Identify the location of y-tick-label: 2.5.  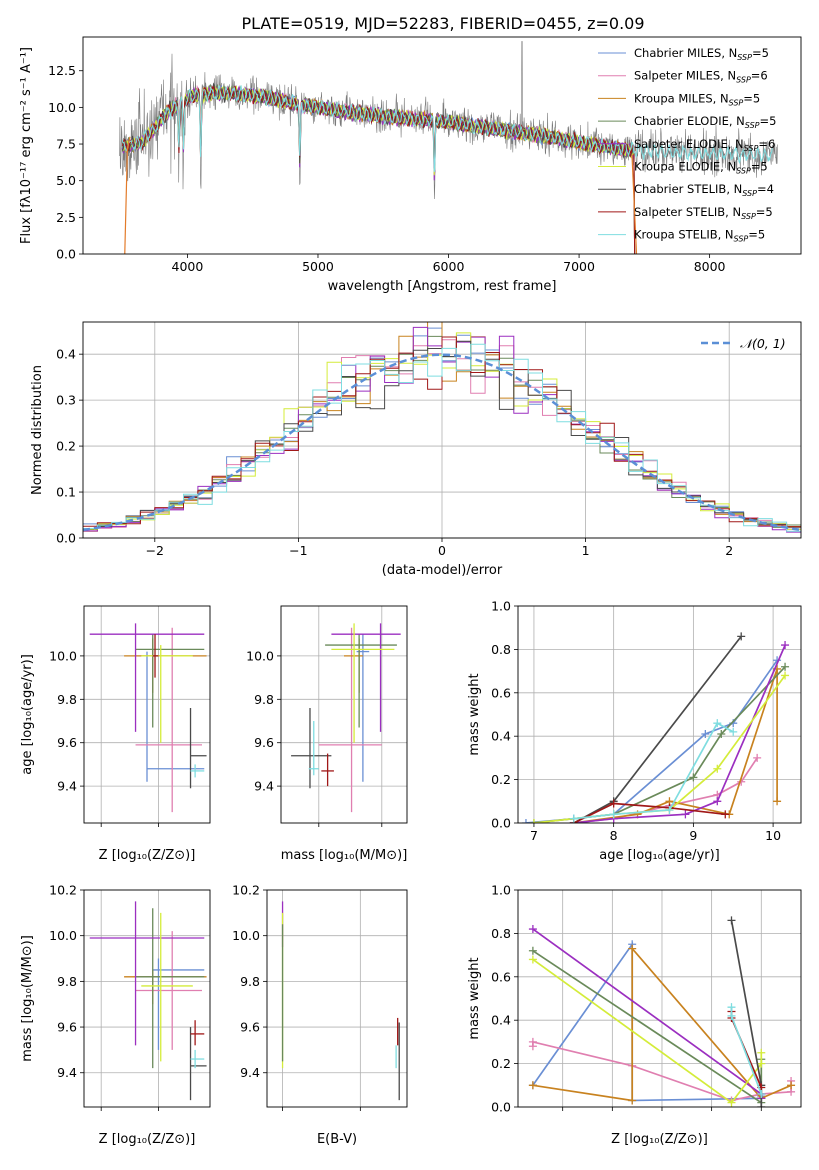
(66, 217).